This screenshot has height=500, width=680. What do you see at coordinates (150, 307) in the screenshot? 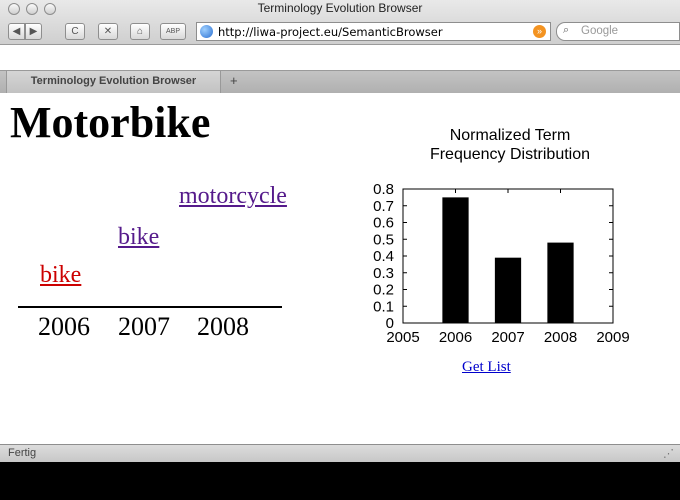
I see `timeline-axis` at bounding box center [150, 307].